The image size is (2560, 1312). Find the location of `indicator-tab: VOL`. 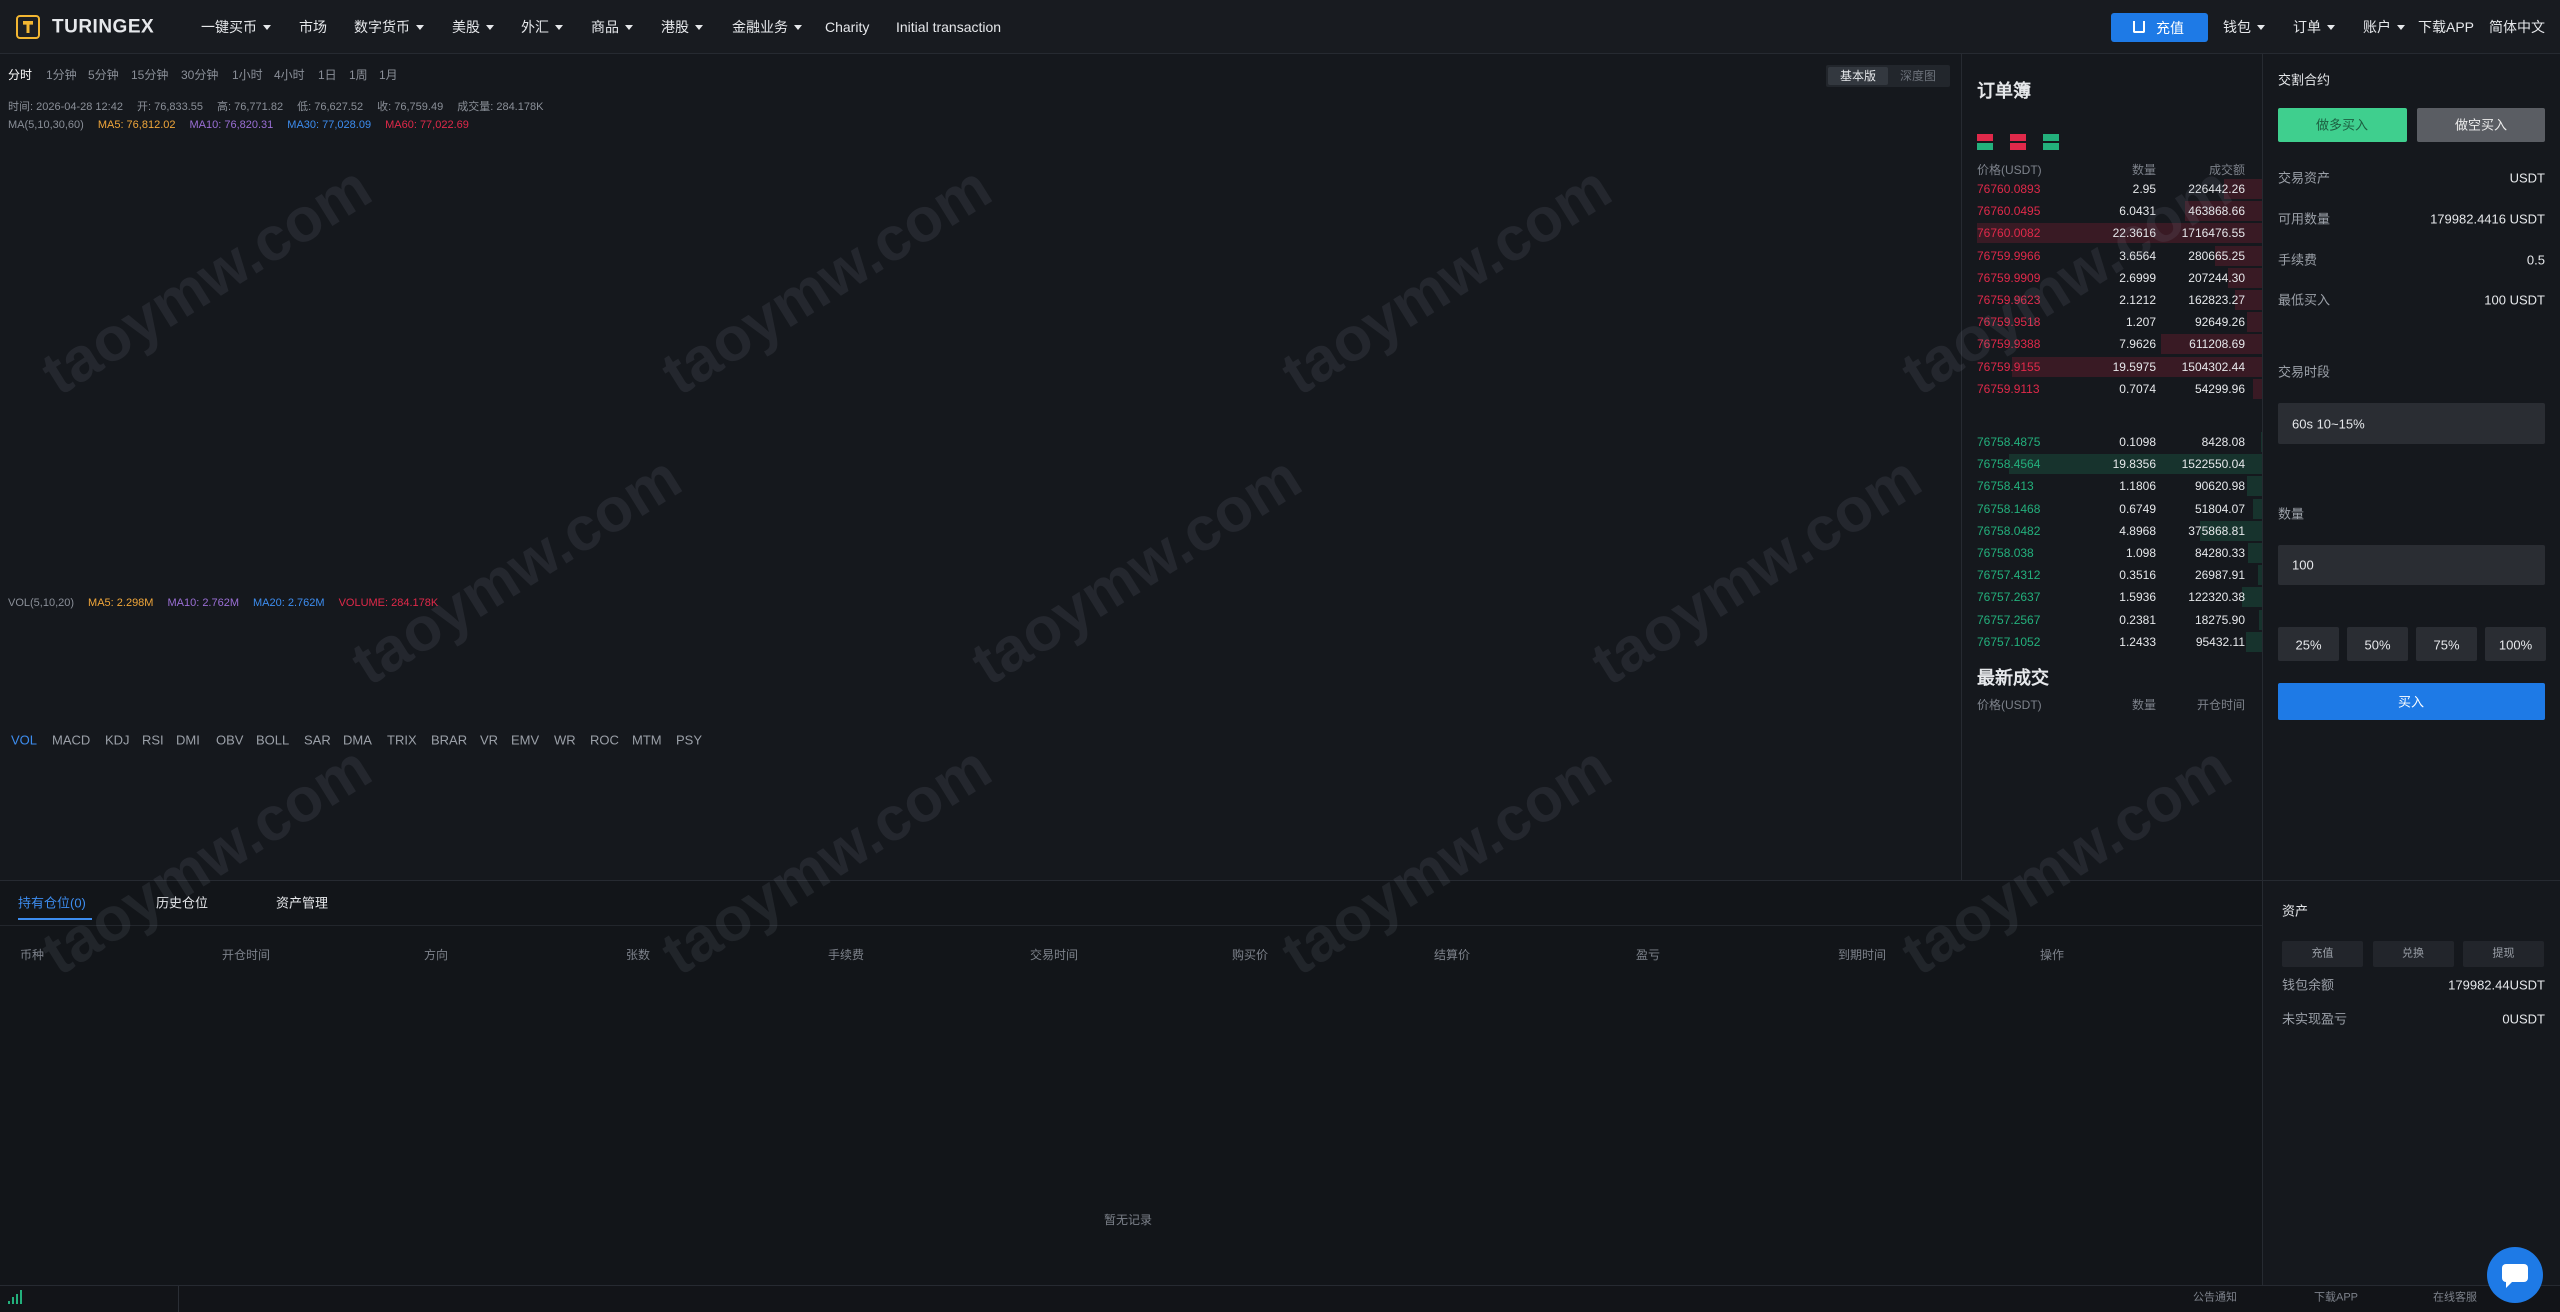

indicator-tab: VOL is located at coordinates (24, 740).